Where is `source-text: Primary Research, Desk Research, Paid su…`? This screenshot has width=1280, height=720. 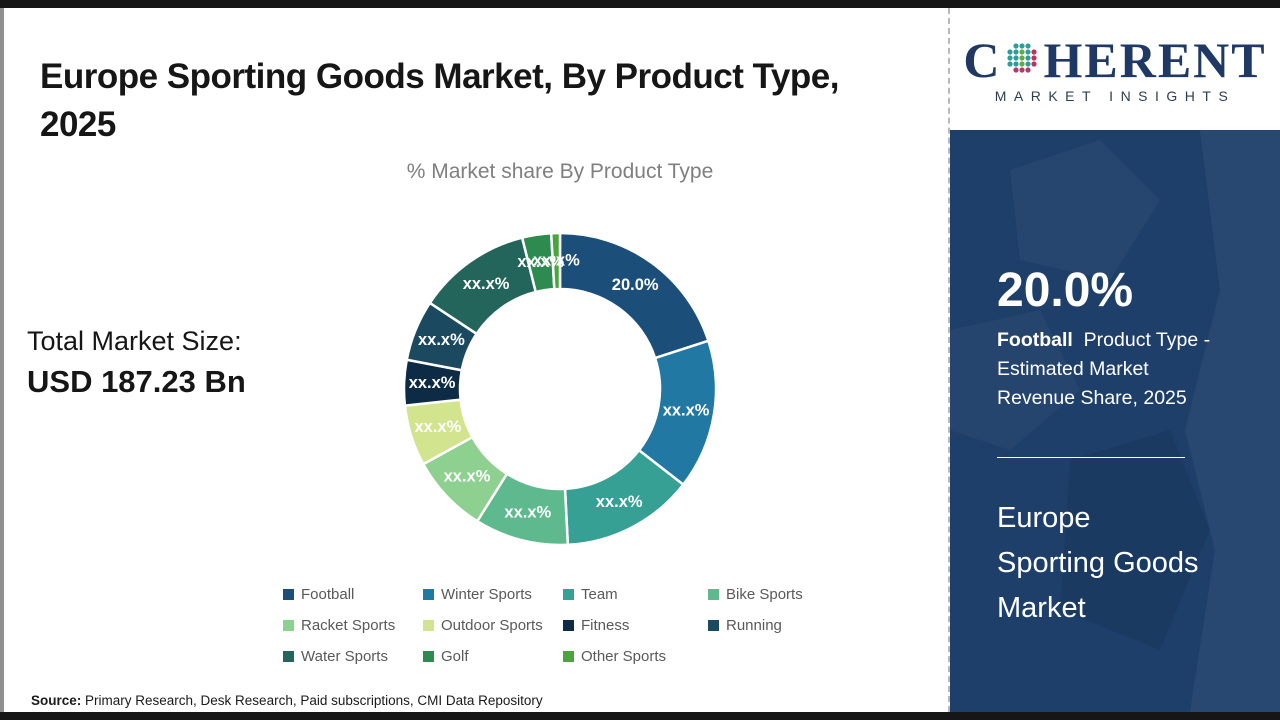
source-text: Primary Research, Desk Research, Paid su… is located at coordinates (312, 700).